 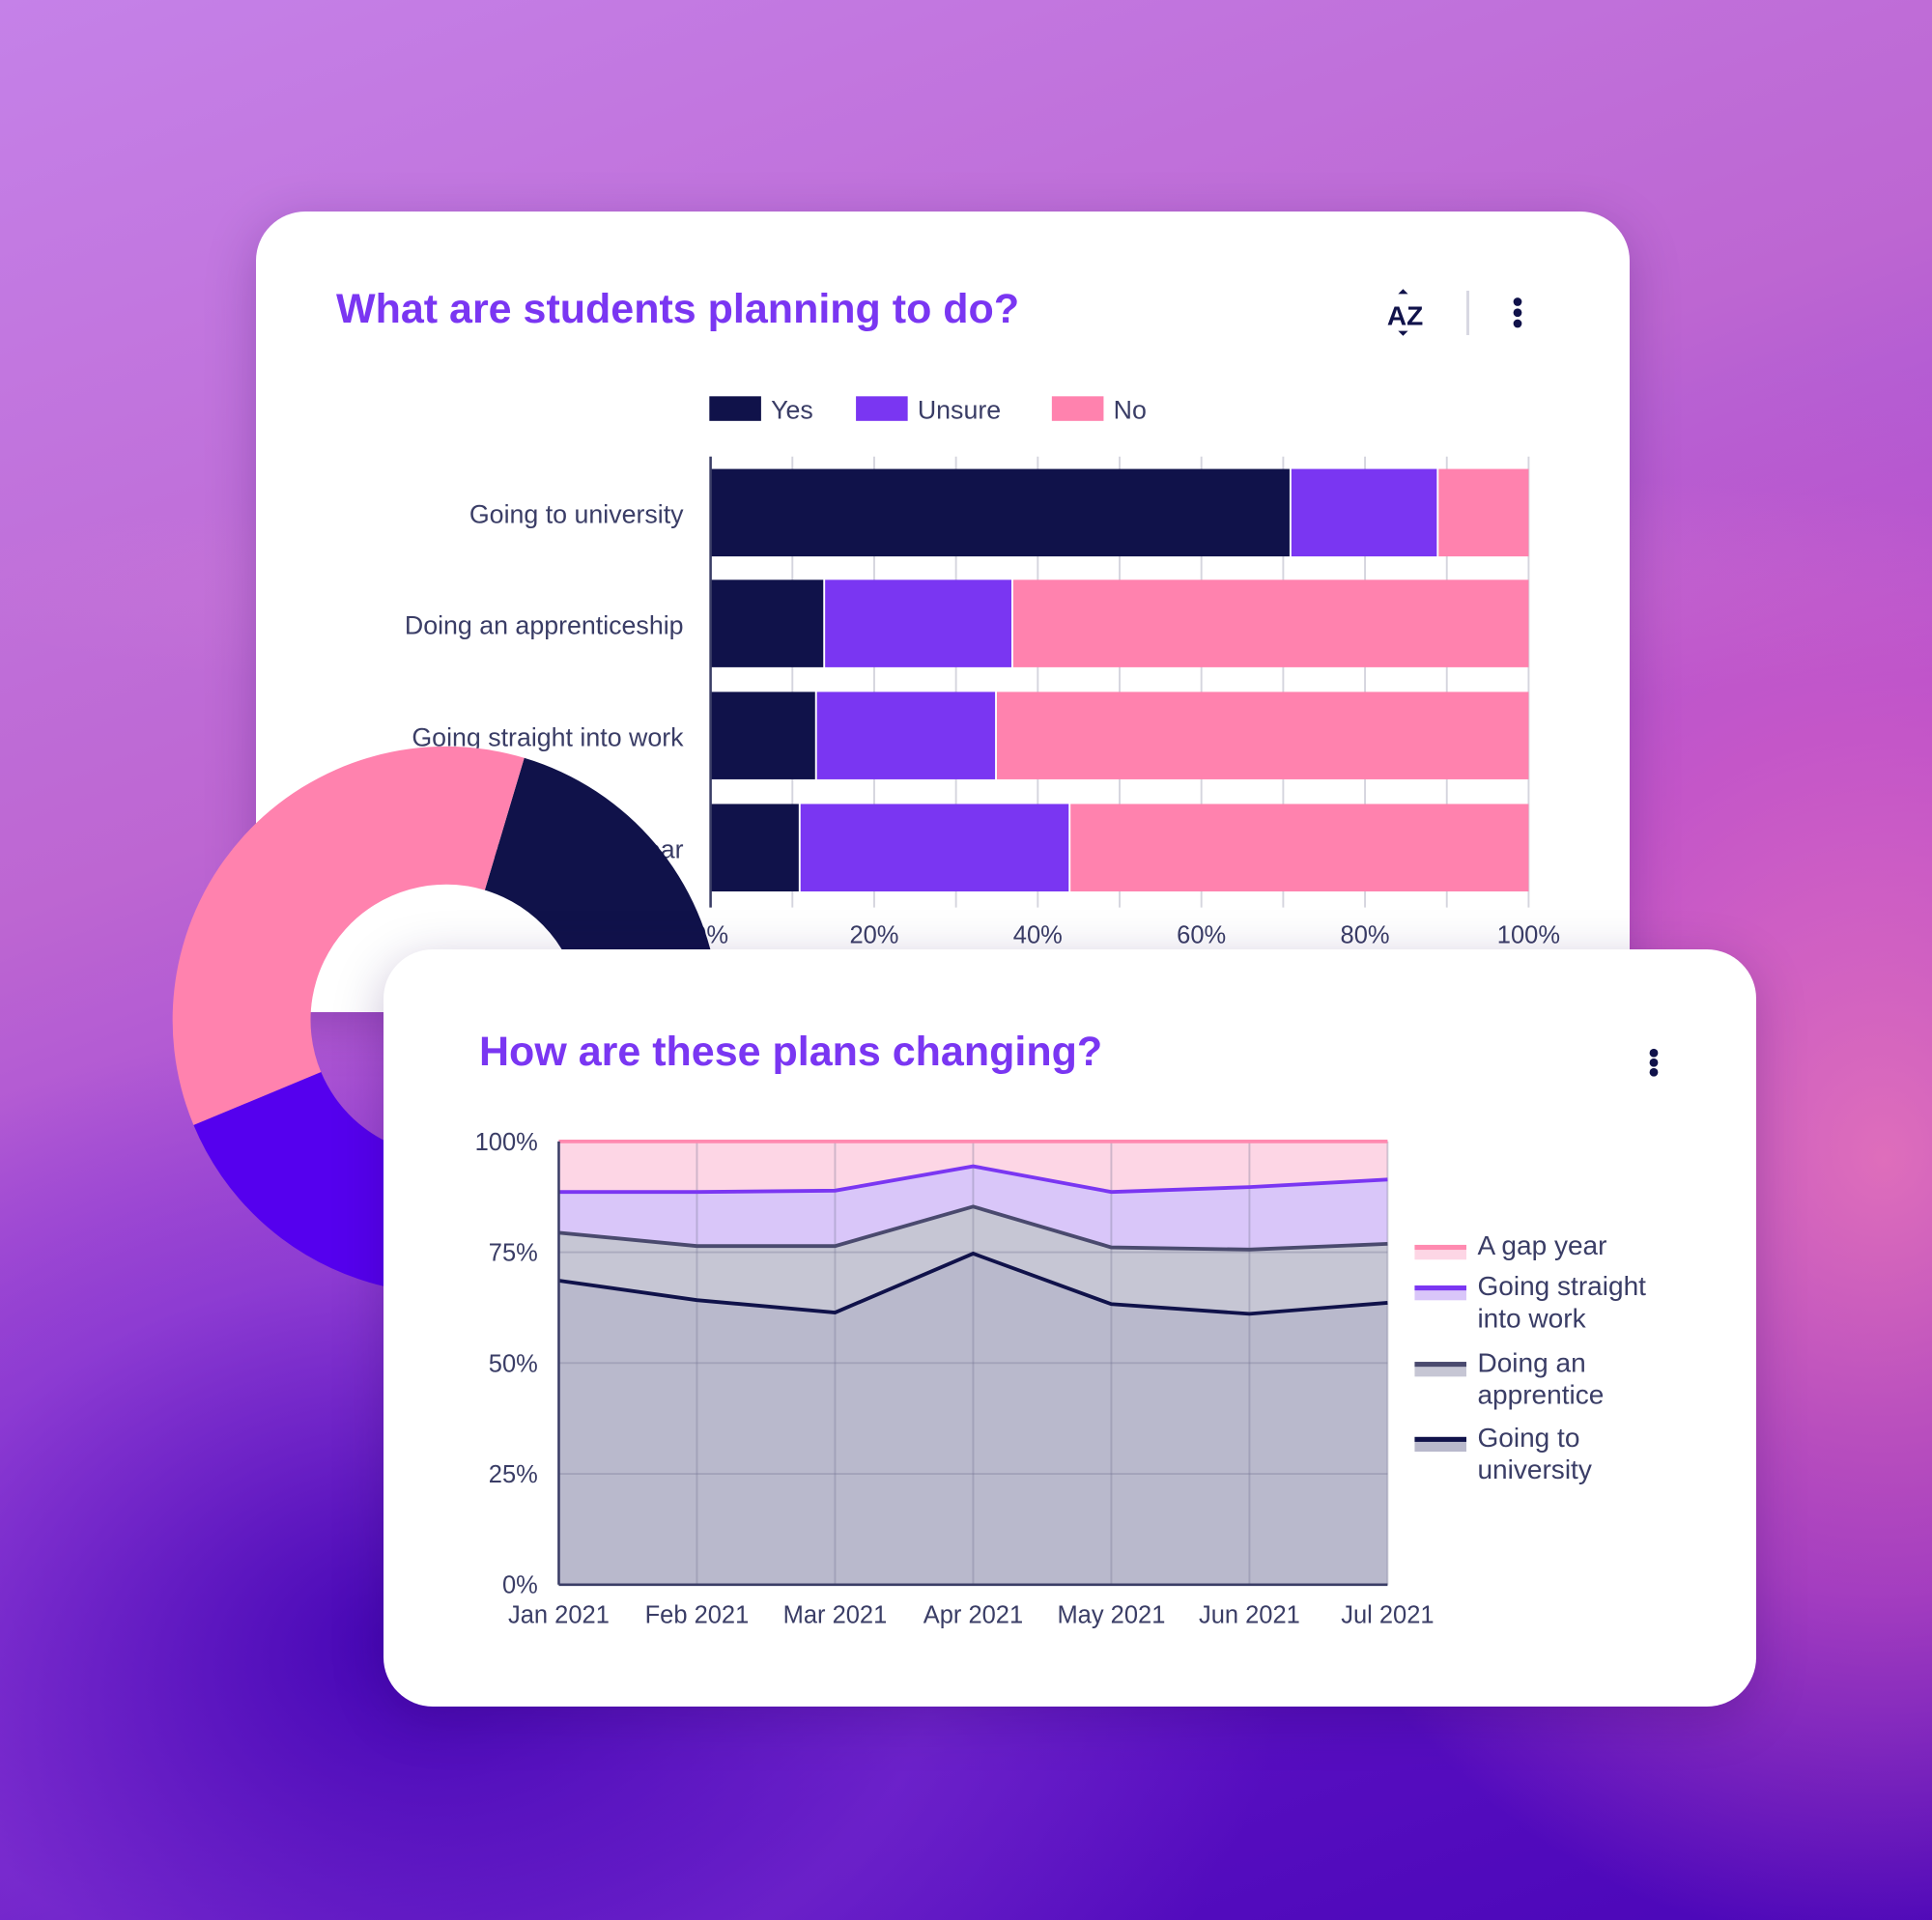 What do you see at coordinates (959, 409) in the screenshot?
I see `legend-label: Unsure` at bounding box center [959, 409].